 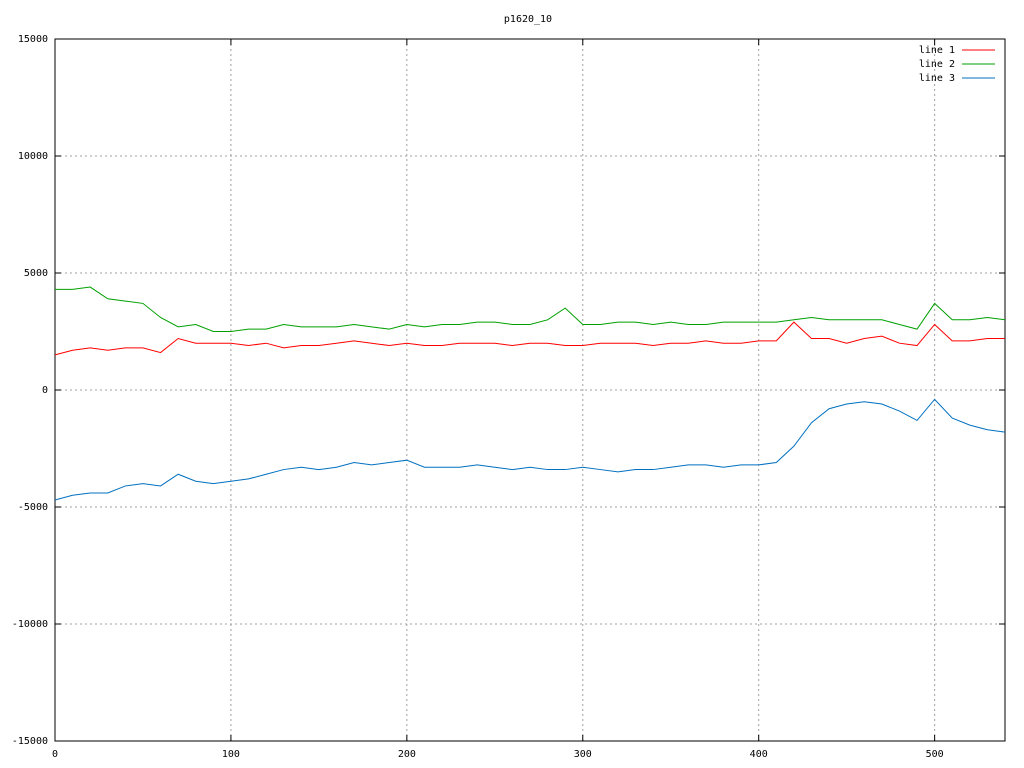 What do you see at coordinates (583, 754) in the screenshot?
I see `x-tick-label: 300` at bounding box center [583, 754].